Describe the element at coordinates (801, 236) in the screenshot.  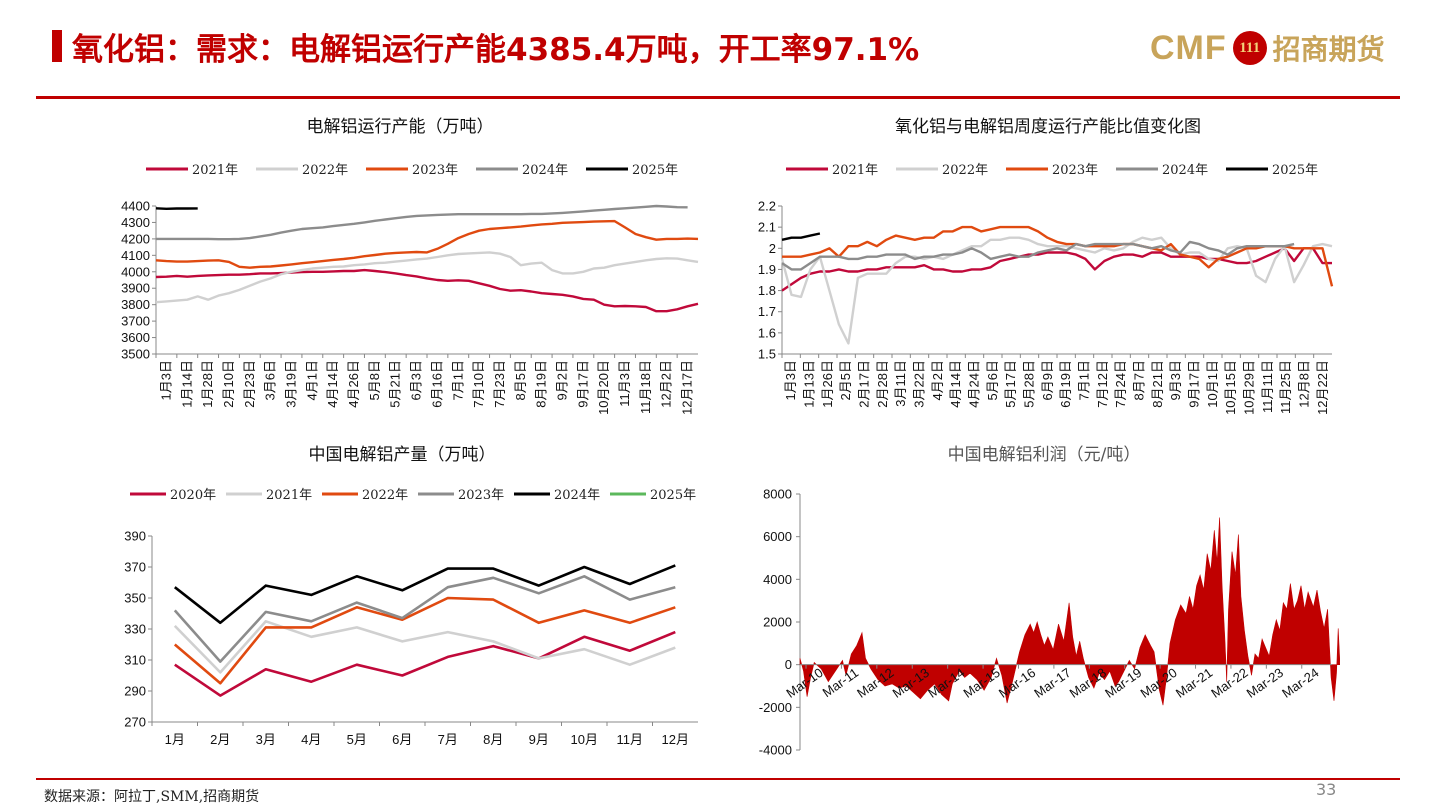
I see `ratio-series-2025年` at that location.